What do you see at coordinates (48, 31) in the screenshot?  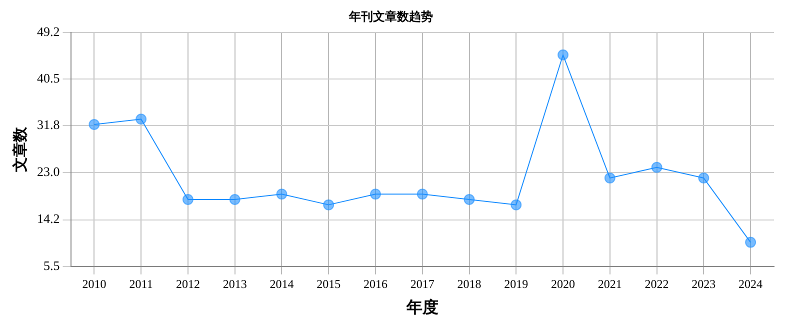 I see `y-tick-label: 49.2` at bounding box center [48, 31].